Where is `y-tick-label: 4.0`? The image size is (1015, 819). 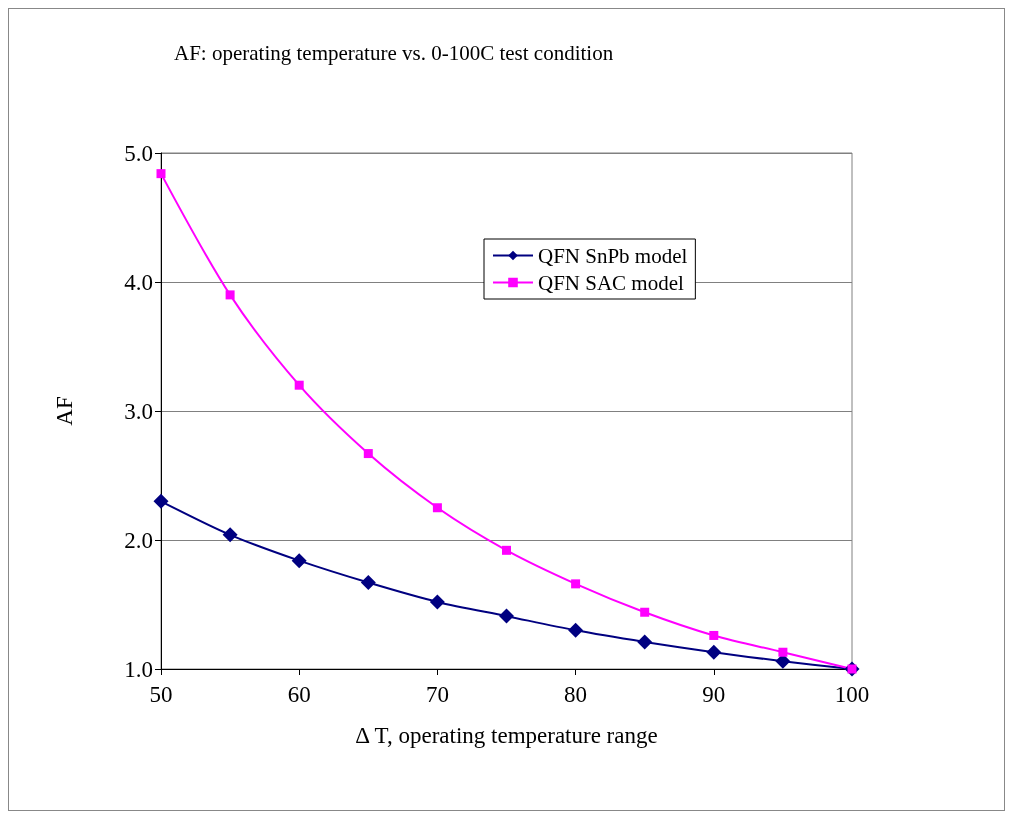 y-tick-label: 4.0 is located at coordinates (138, 282).